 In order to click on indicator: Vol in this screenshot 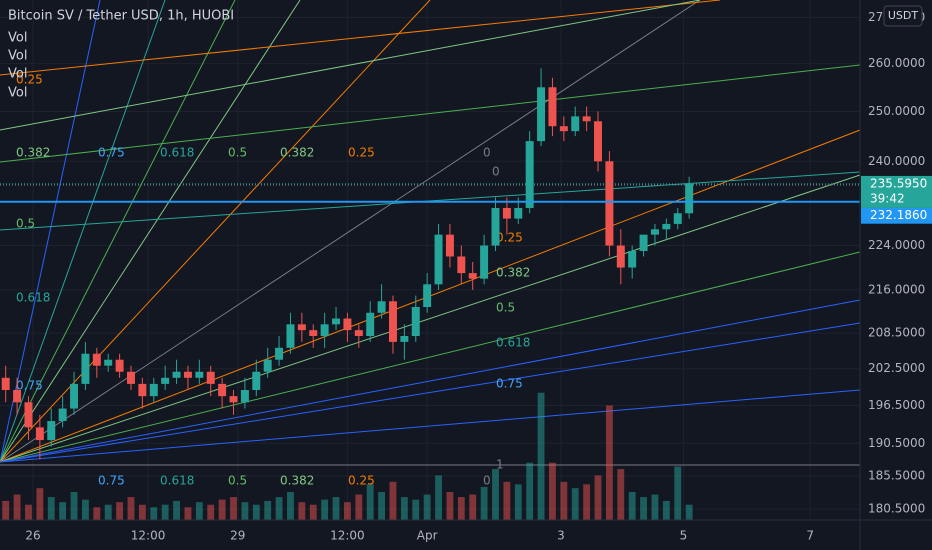, I will do `click(17, 56)`.